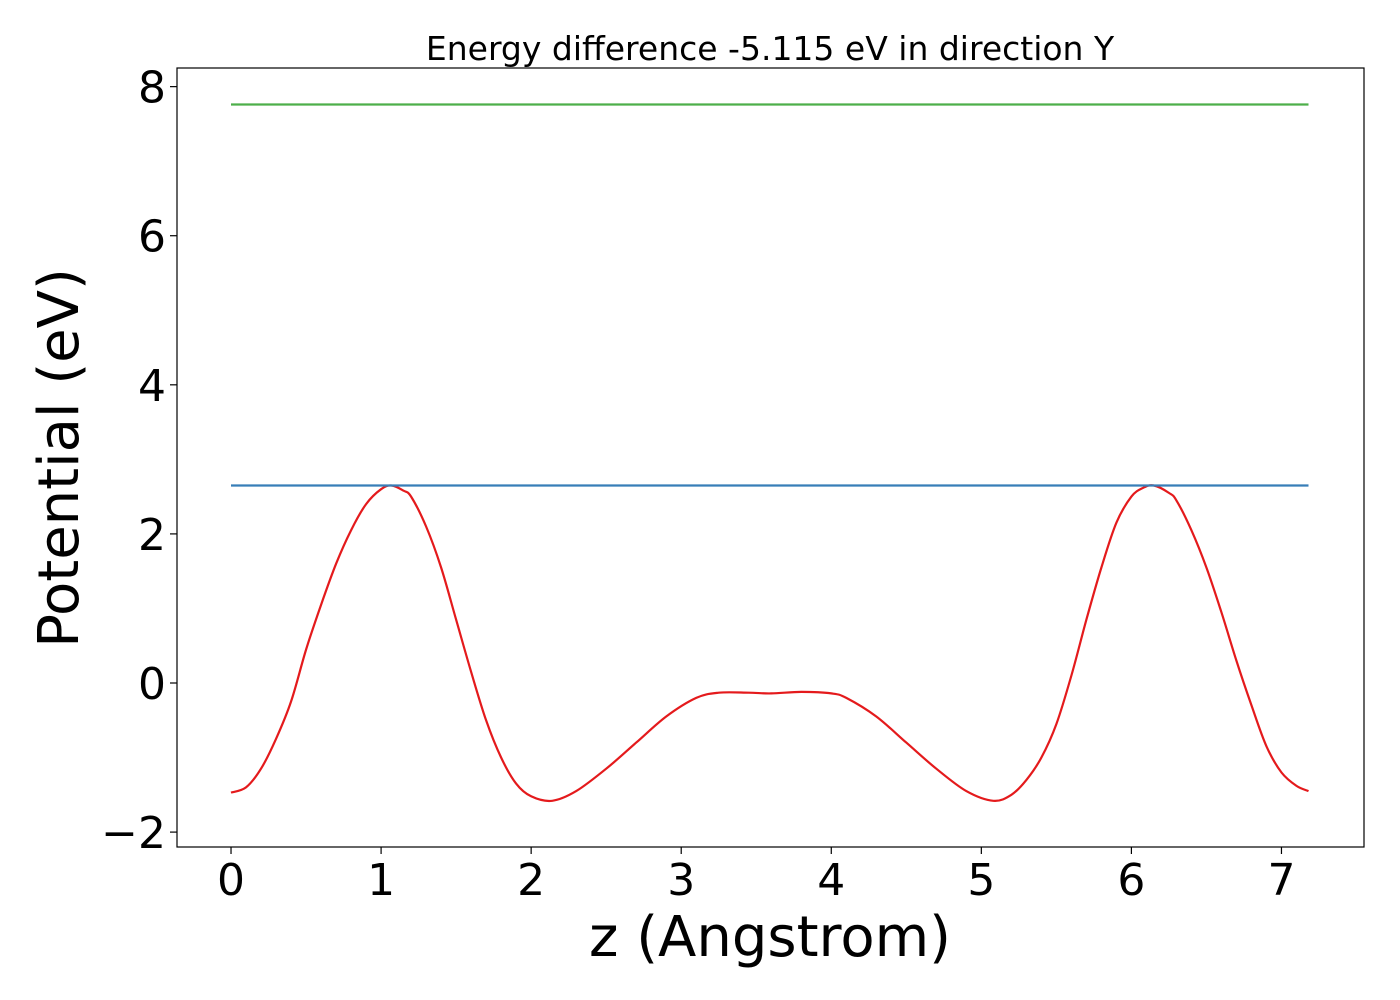  What do you see at coordinates (1281, 880) in the screenshot?
I see `x-tick-label: 7` at bounding box center [1281, 880].